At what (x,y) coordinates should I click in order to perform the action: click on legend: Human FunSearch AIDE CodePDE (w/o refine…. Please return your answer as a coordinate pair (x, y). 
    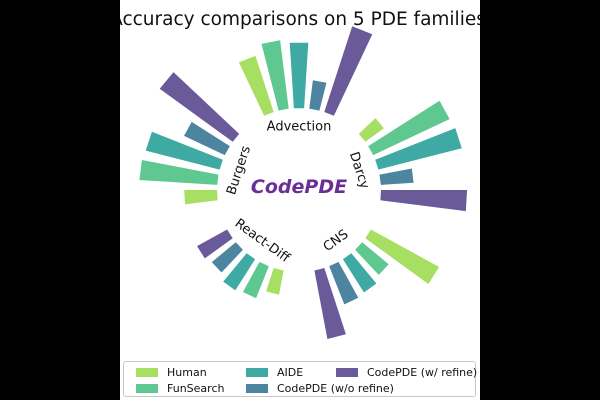
    Looking at the image, I should click on (300, 379).